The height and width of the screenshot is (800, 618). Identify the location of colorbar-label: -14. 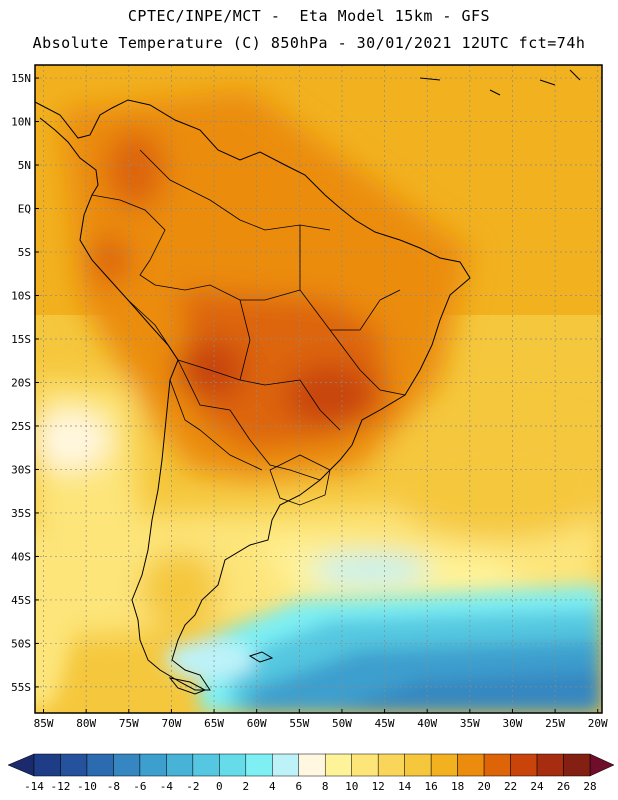
(34, 786).